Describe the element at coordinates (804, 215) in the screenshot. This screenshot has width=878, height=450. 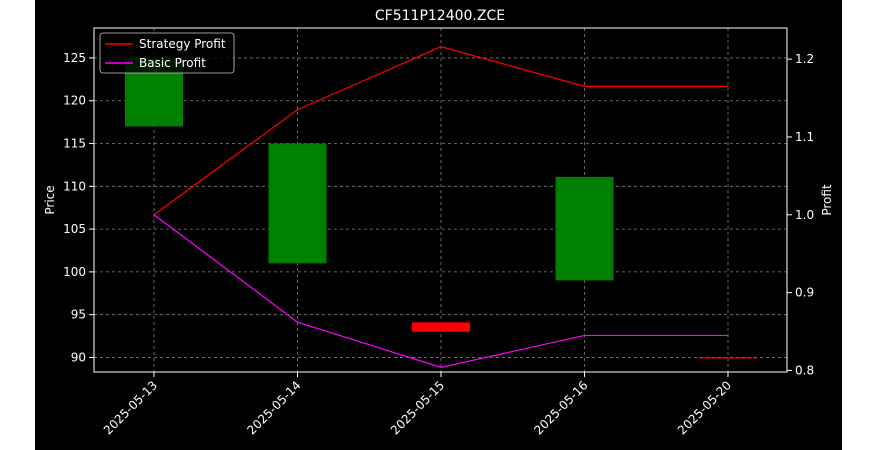
I see `y-right-tick-label: 1.0` at that location.